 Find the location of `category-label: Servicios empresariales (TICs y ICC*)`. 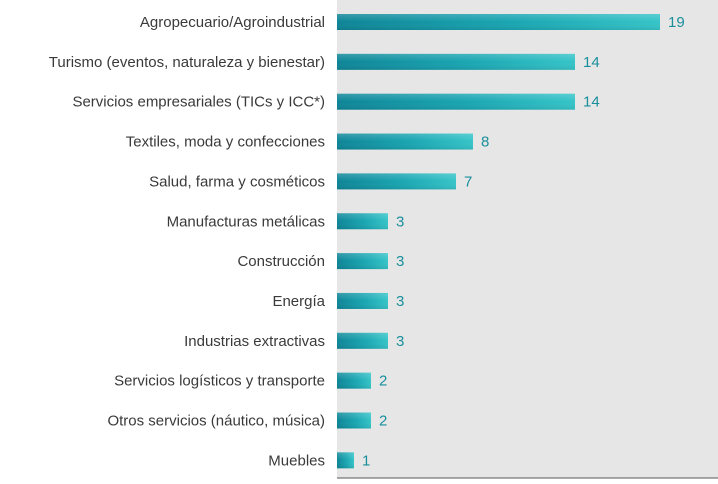

category-label: Servicios empresariales (TICs y ICC*) is located at coordinates (198, 102).